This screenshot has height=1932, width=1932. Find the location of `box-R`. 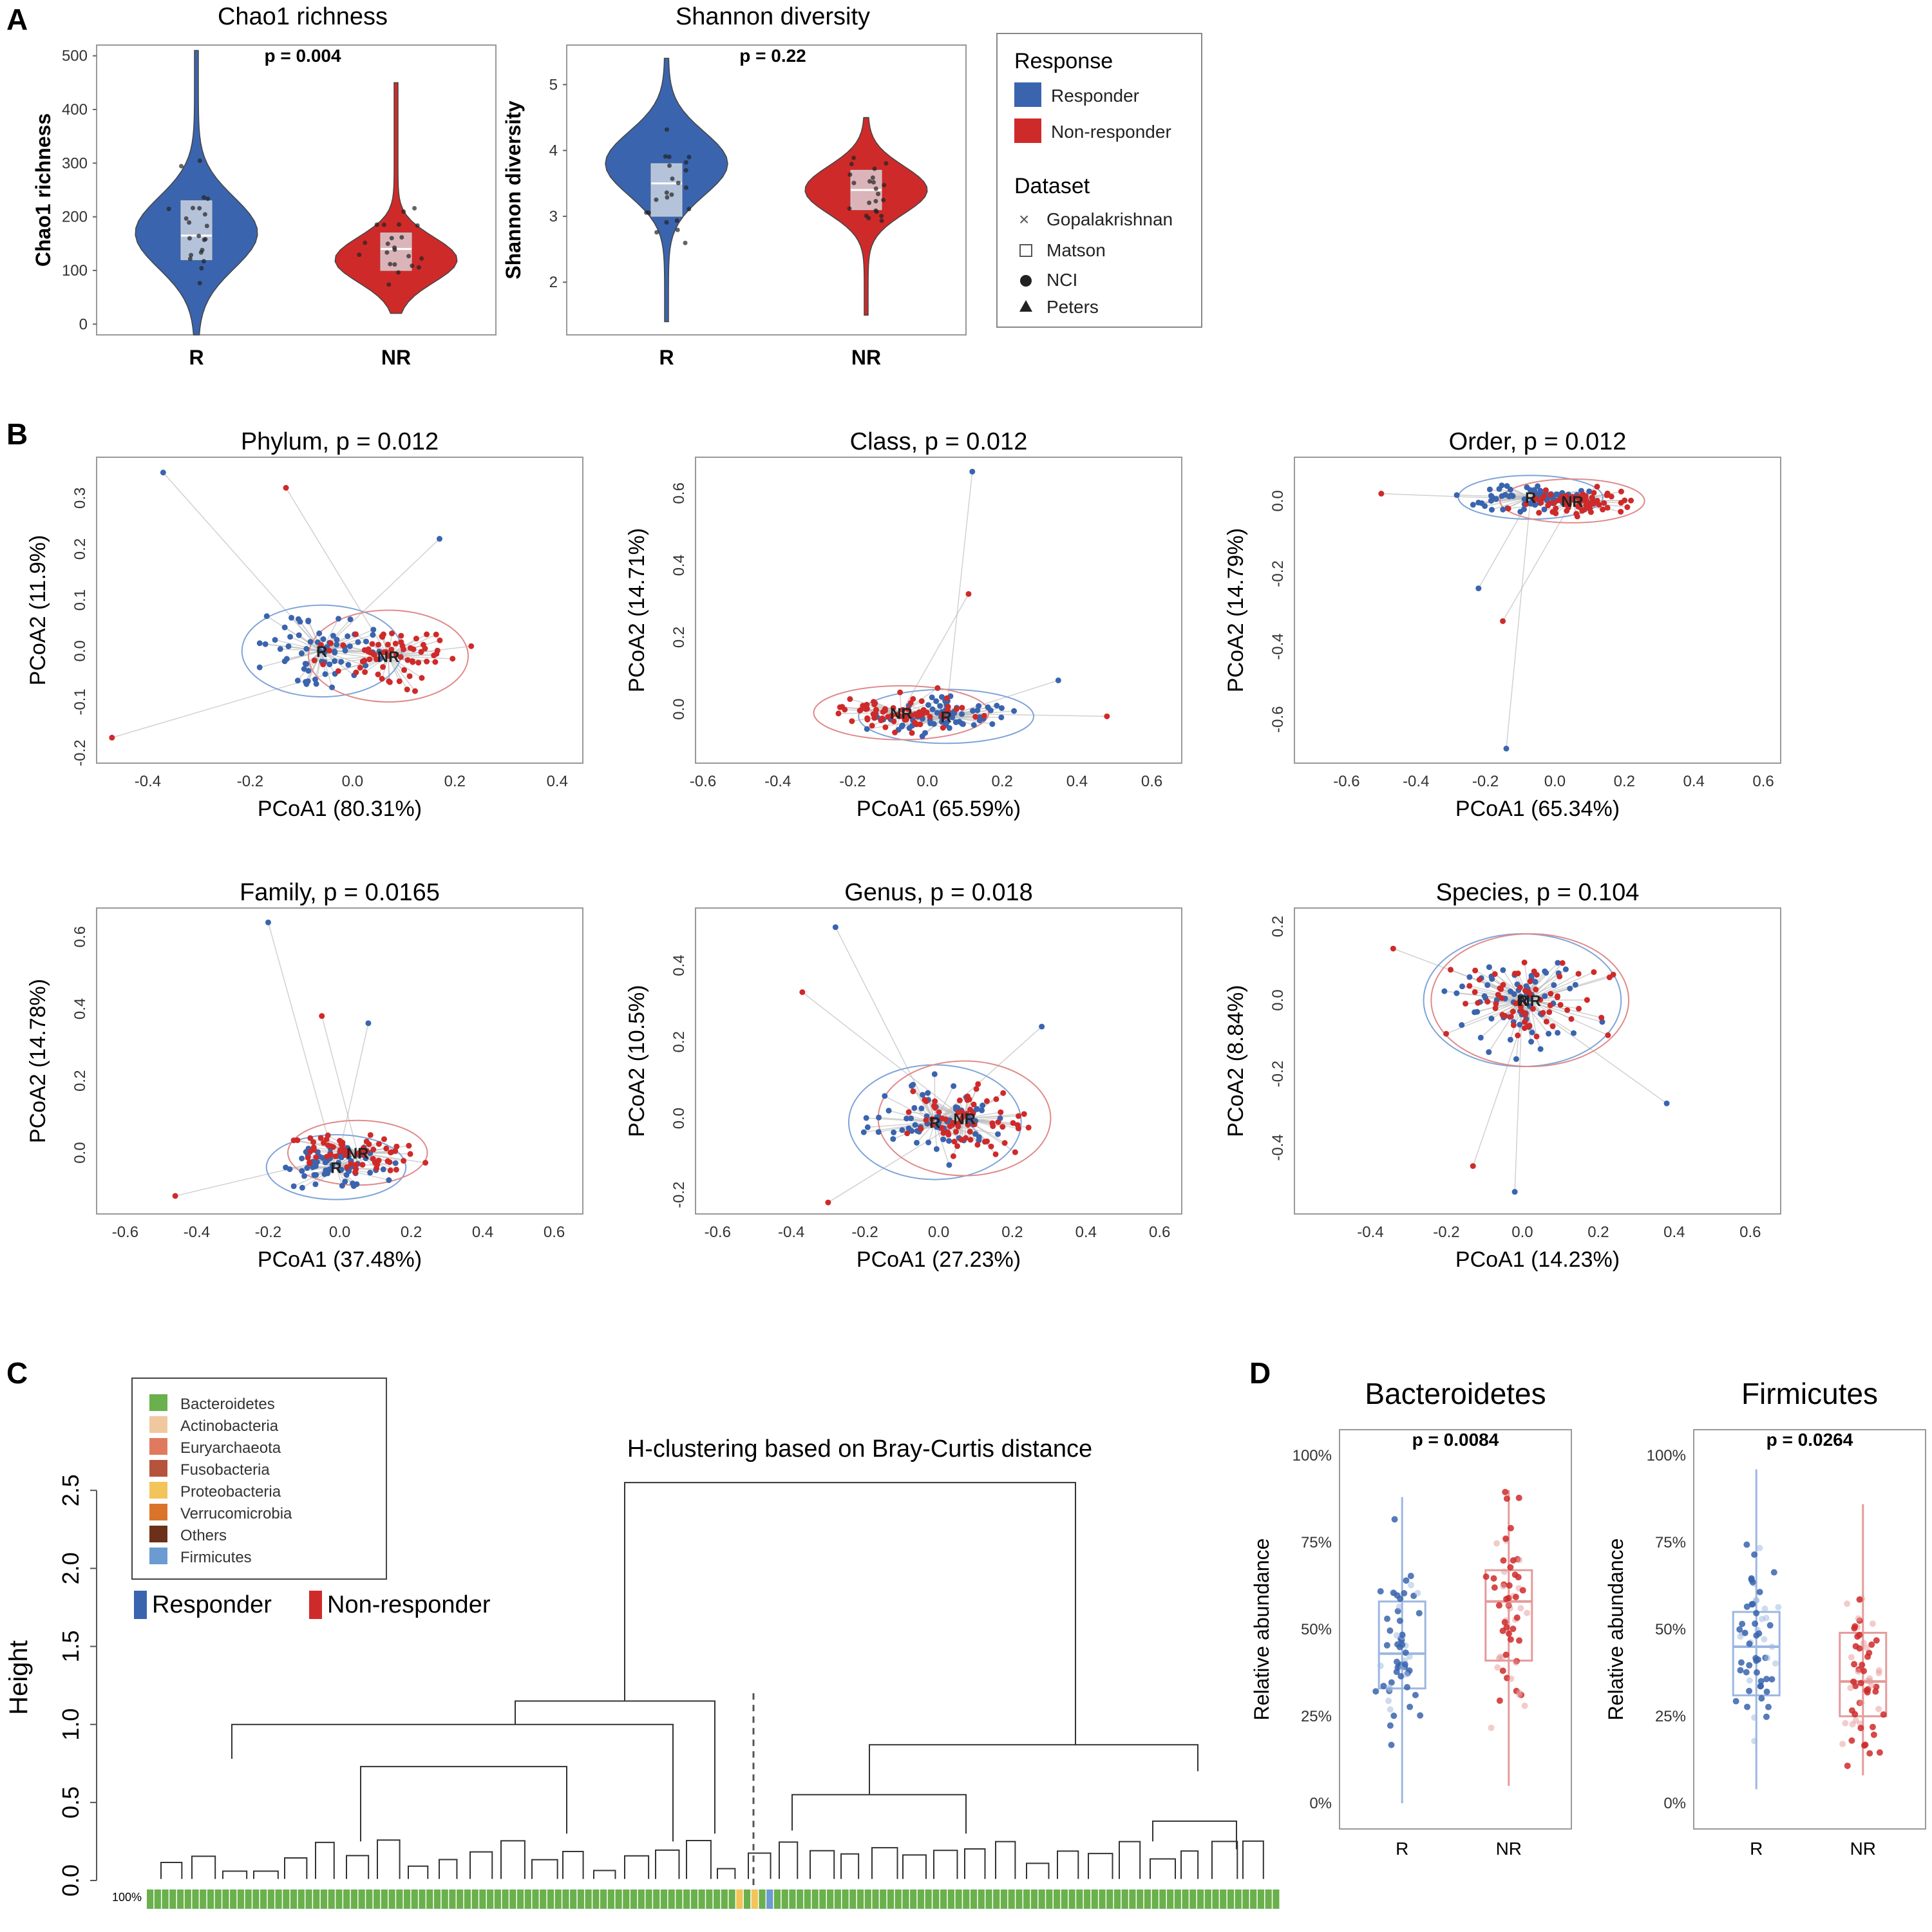

box-R is located at coordinates (197, 230).